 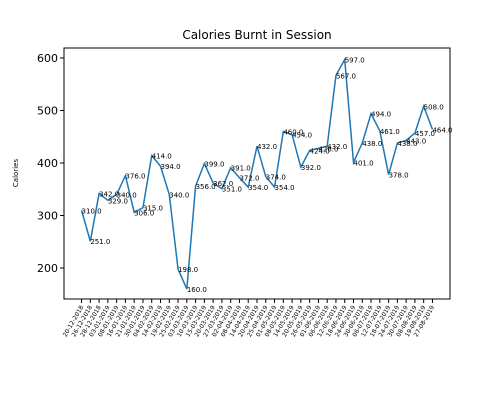 What do you see at coordinates (256, 35) in the screenshot?
I see `chart-title: Calories Burnt in Session` at bounding box center [256, 35].